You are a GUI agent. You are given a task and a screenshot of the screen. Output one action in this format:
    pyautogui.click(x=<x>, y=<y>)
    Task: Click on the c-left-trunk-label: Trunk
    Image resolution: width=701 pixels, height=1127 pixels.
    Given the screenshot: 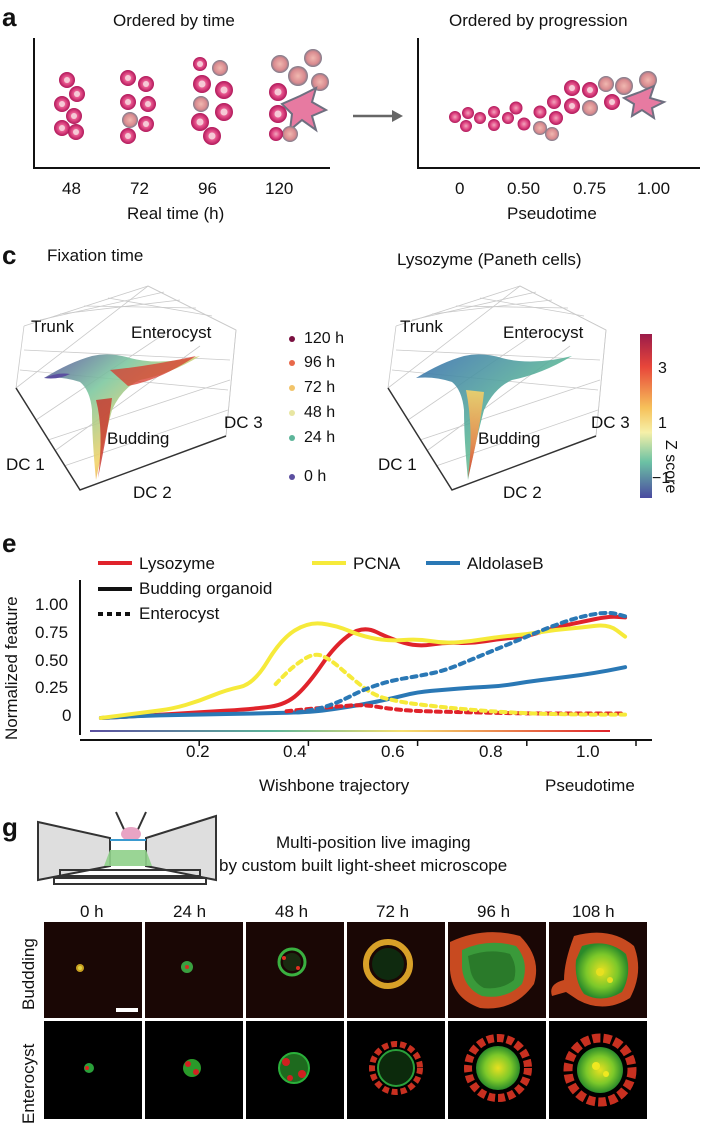 What is the action you would take?
    pyautogui.click(x=52, y=326)
    